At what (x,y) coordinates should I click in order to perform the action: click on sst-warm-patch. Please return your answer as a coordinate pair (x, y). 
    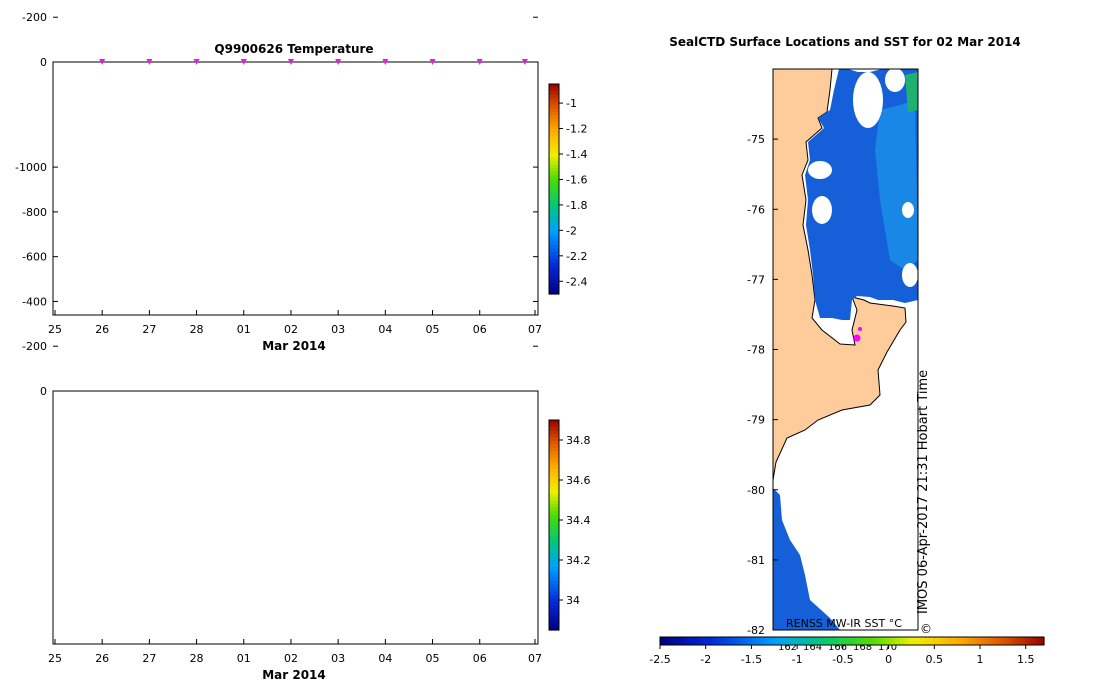
    Looking at the image, I should click on (911, 92).